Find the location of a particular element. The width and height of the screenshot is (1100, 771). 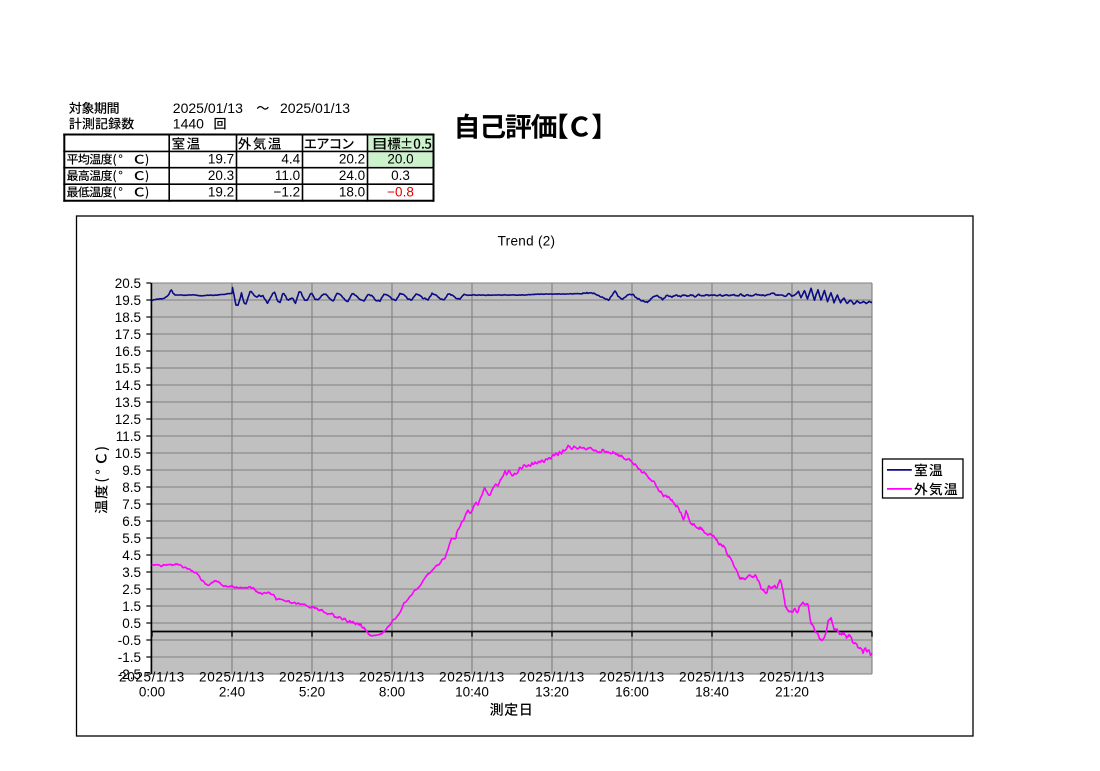

svg-text: 12.5 is located at coordinates (128, 419).